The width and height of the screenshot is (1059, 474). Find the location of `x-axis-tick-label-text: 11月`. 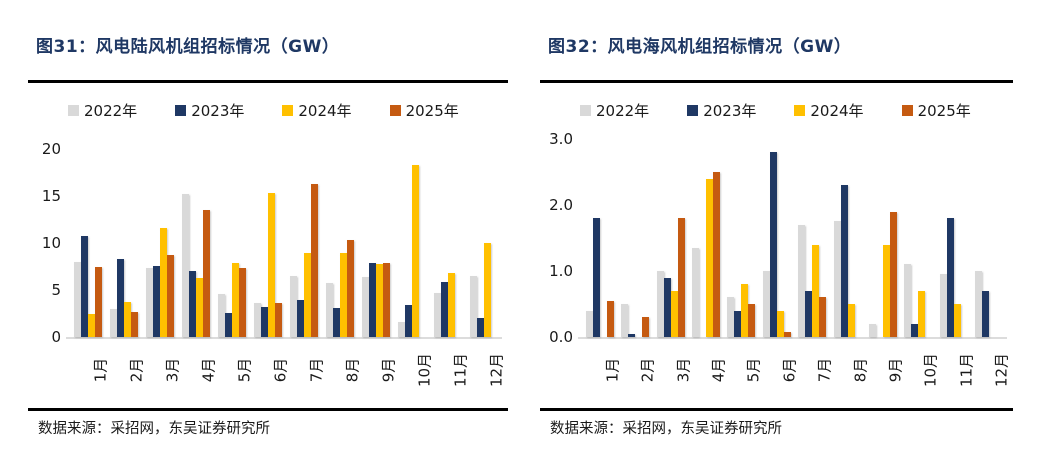

x-axis-tick-label-text: 11月 is located at coordinates (966, 370).